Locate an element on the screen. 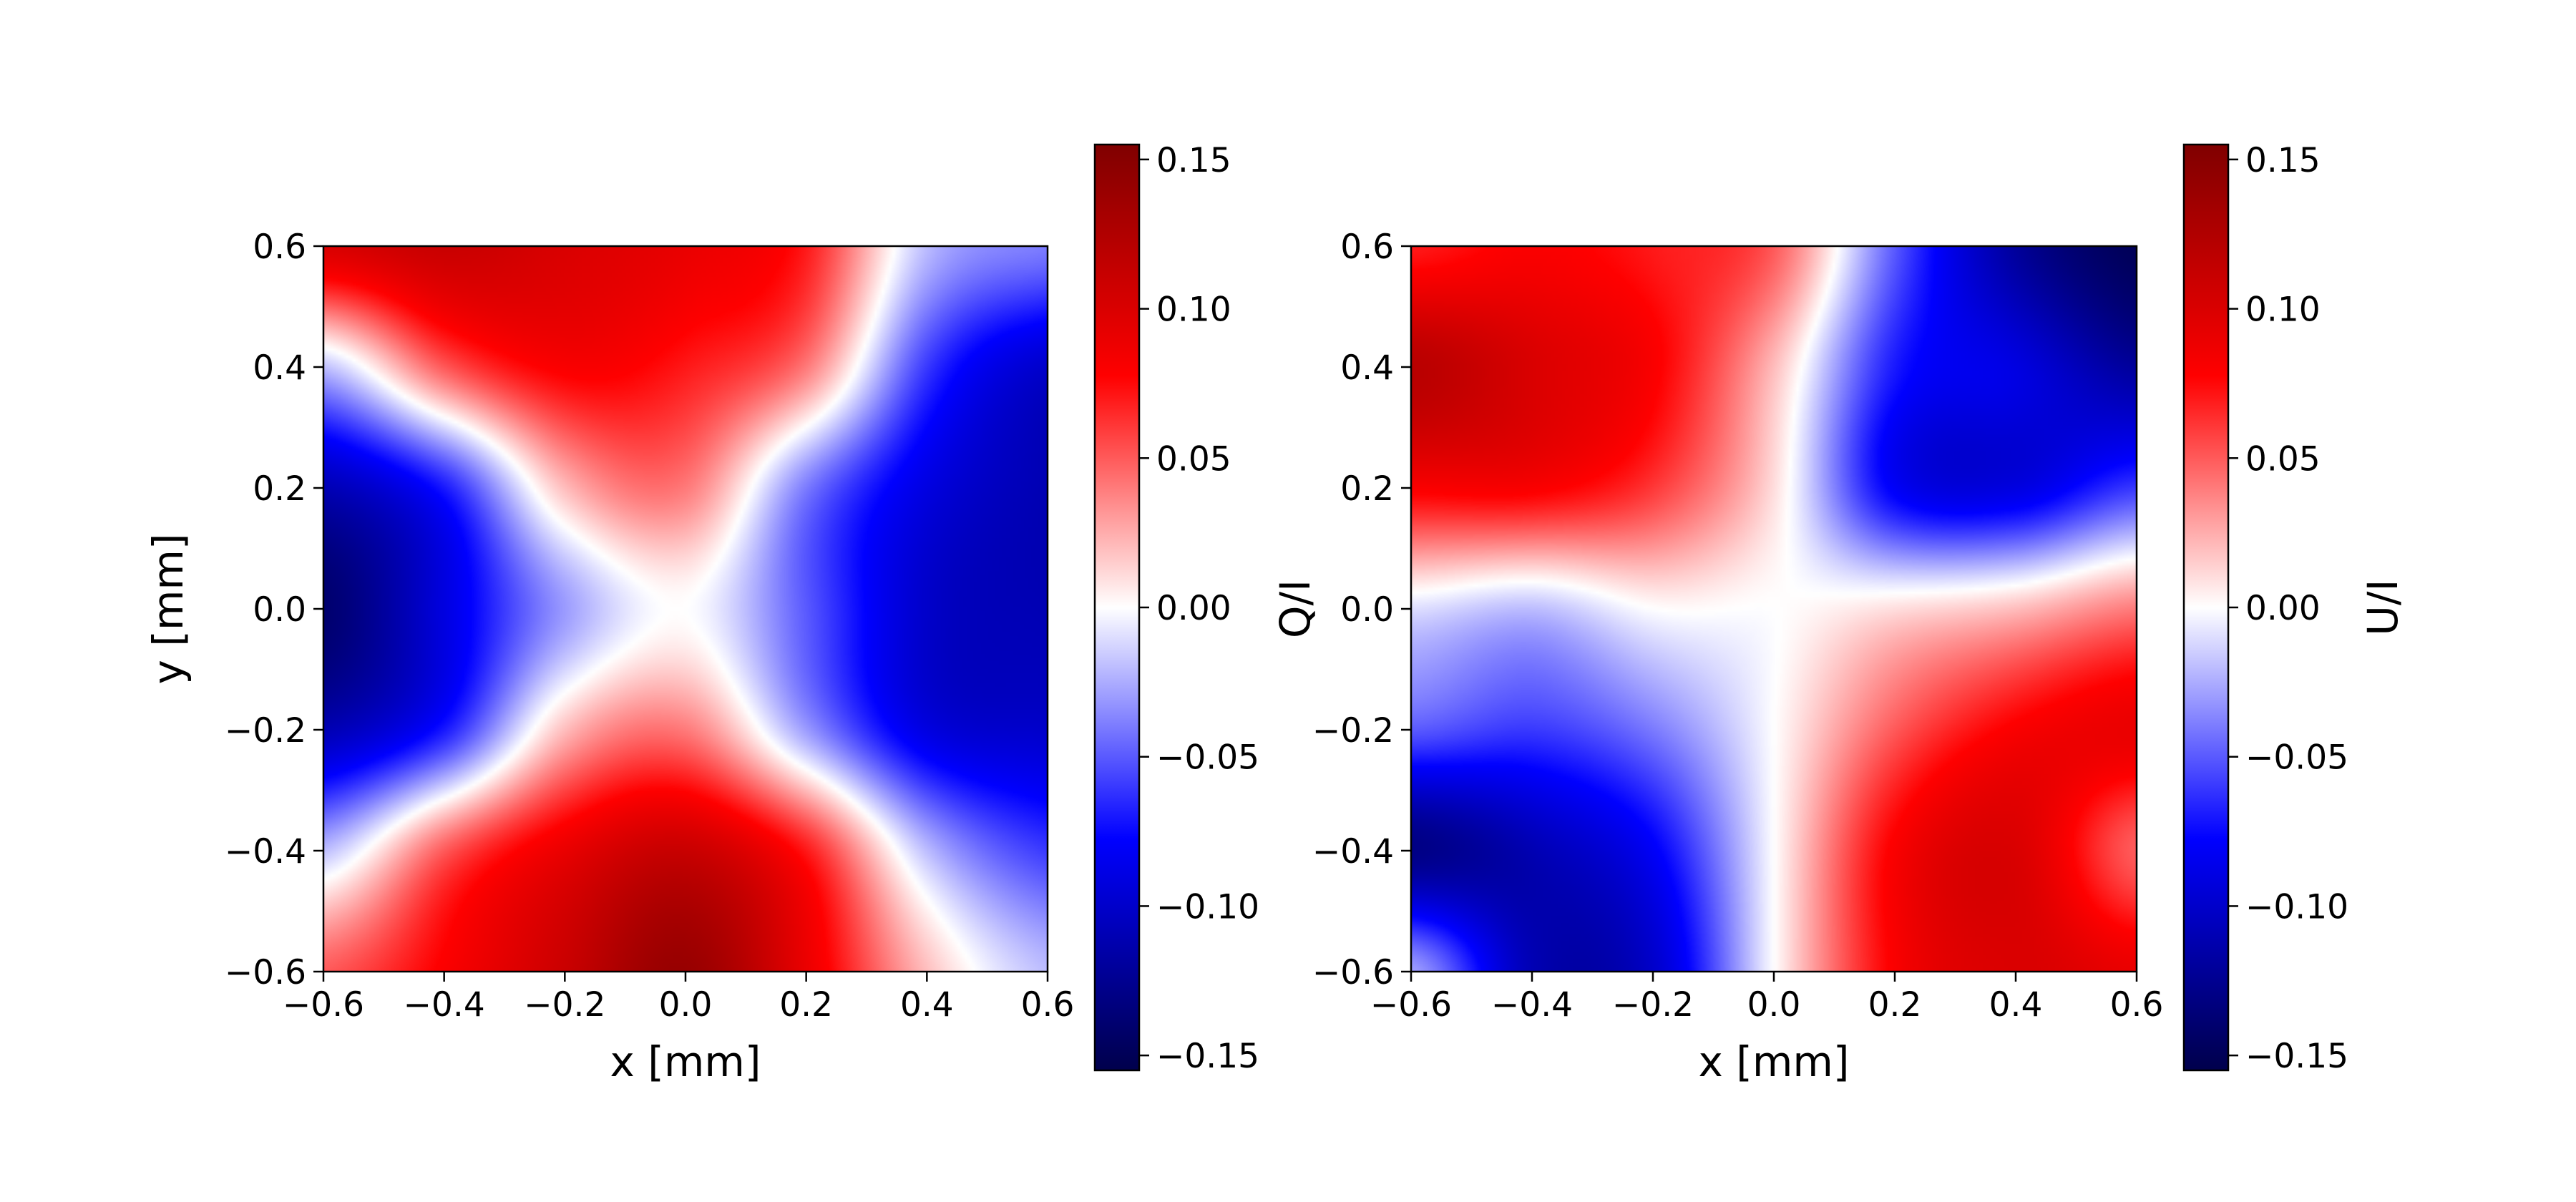  y-axis-label: y [mm] is located at coordinates (168, 609).